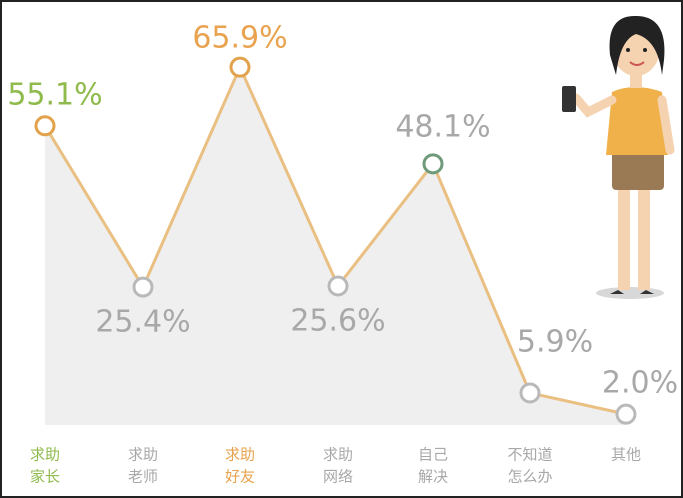 This screenshot has width=683, height=498. I want to click on woman-illustration, so click(618, 157).